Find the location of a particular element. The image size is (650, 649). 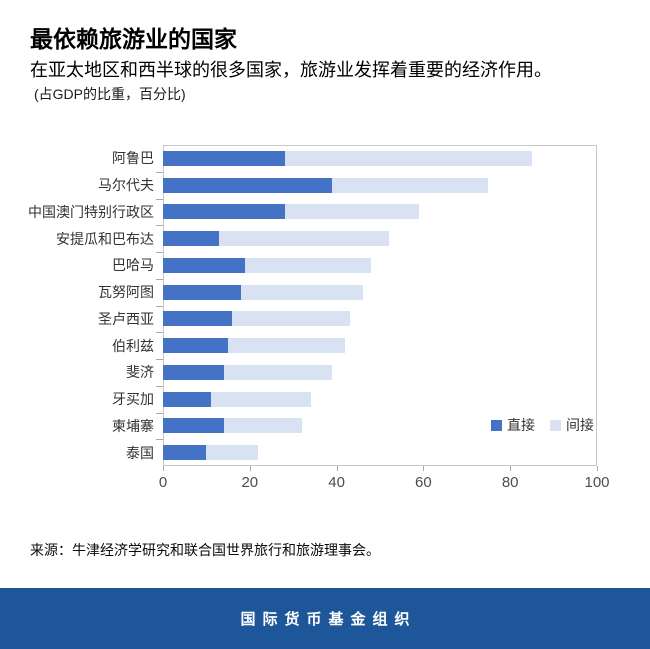

chart-row: 阿鲁巴 is located at coordinates (298, 158).